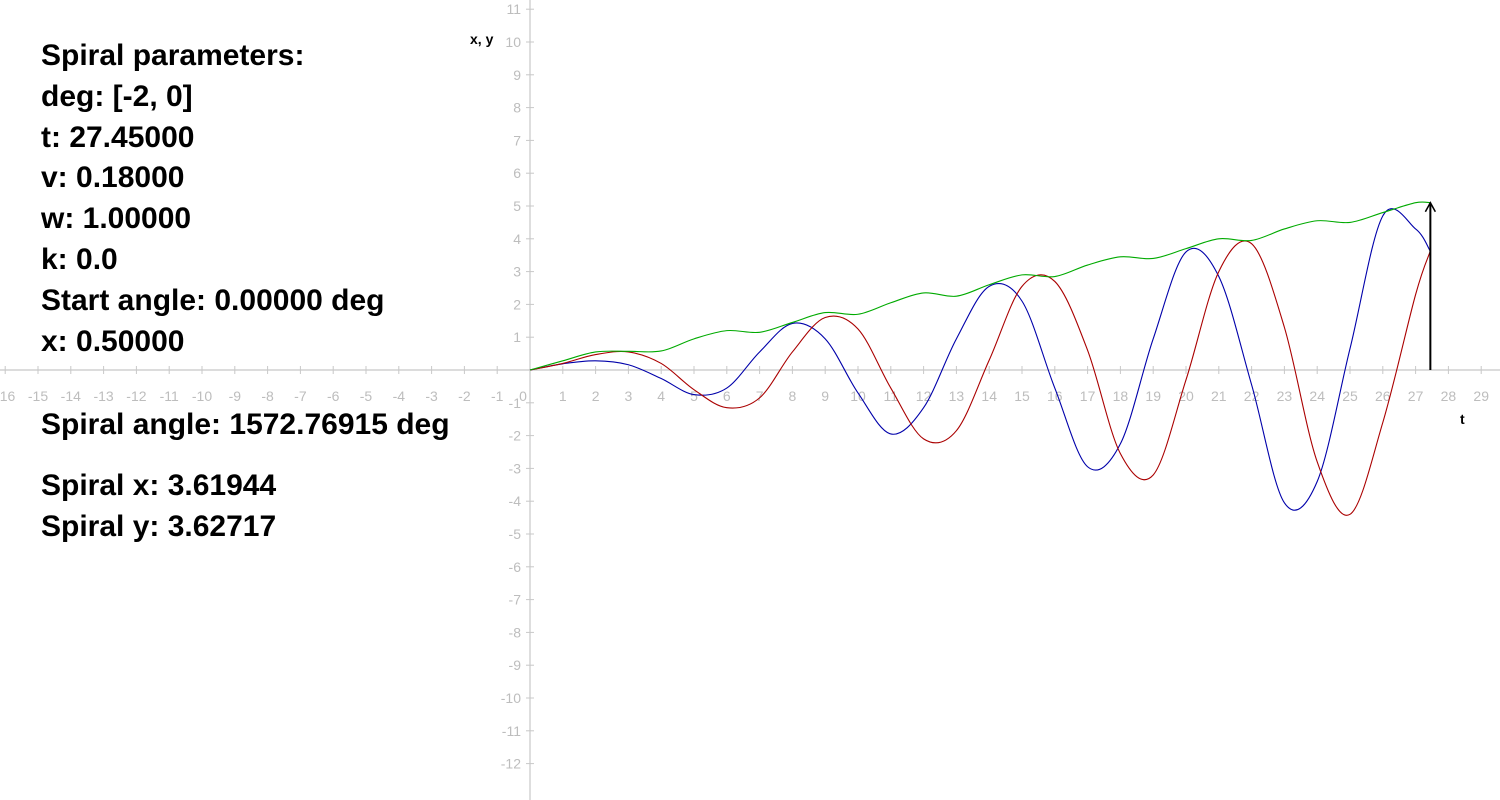  Describe the element at coordinates (464, 396) in the screenshot. I see `x-tick-label: -2` at that location.